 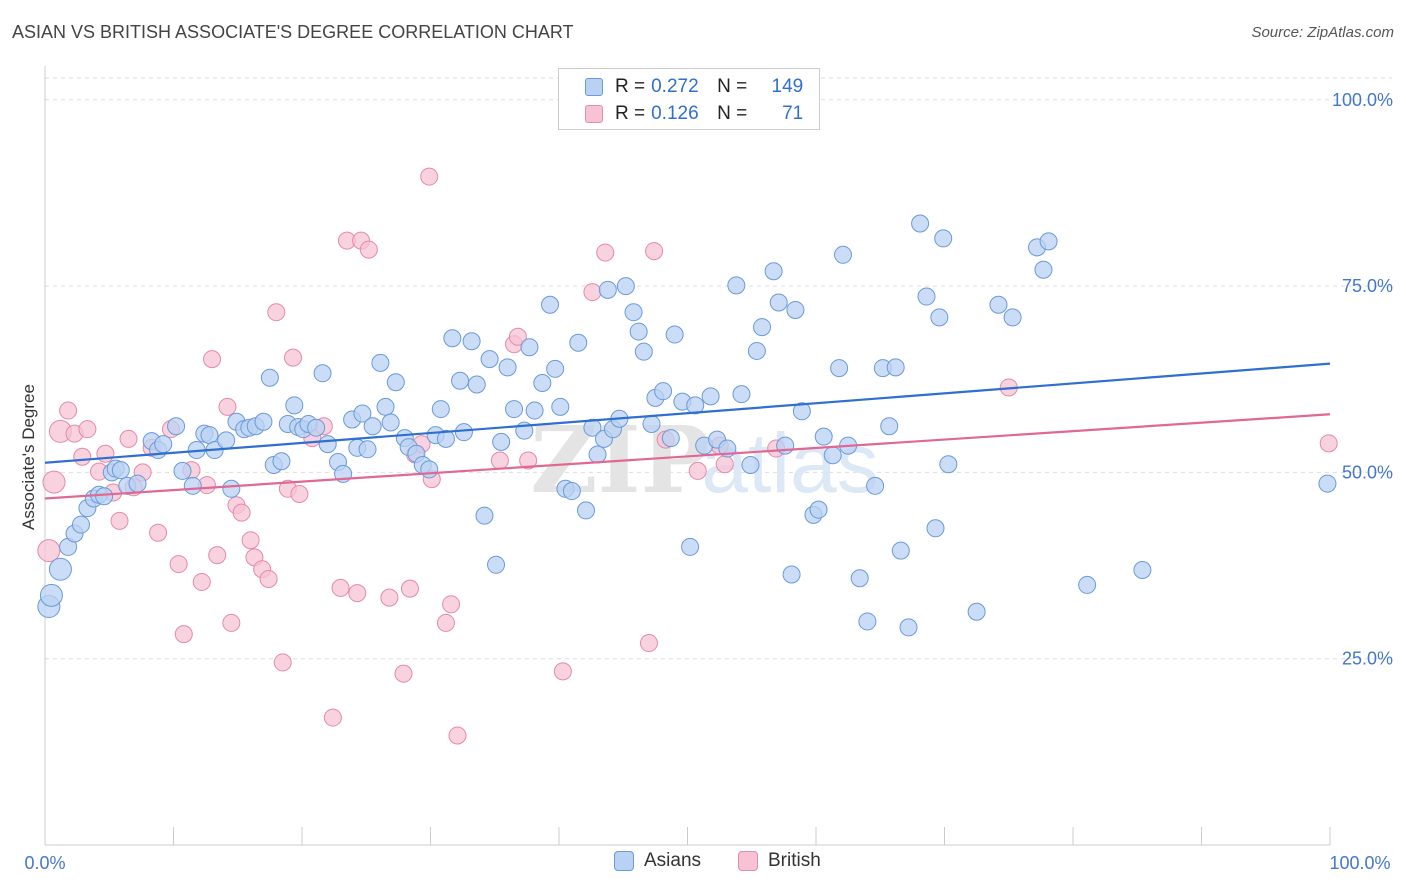 What do you see at coordinates (624, 861) in the screenshot?
I see `asians-legend-swatch` at bounding box center [624, 861].